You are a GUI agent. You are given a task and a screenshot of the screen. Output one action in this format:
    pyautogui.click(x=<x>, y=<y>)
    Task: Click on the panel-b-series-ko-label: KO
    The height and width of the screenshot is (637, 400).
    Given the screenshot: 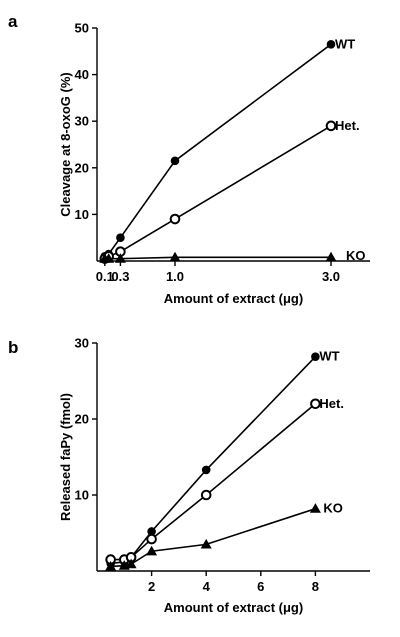 What is the action you would take?
    pyautogui.click(x=333, y=508)
    